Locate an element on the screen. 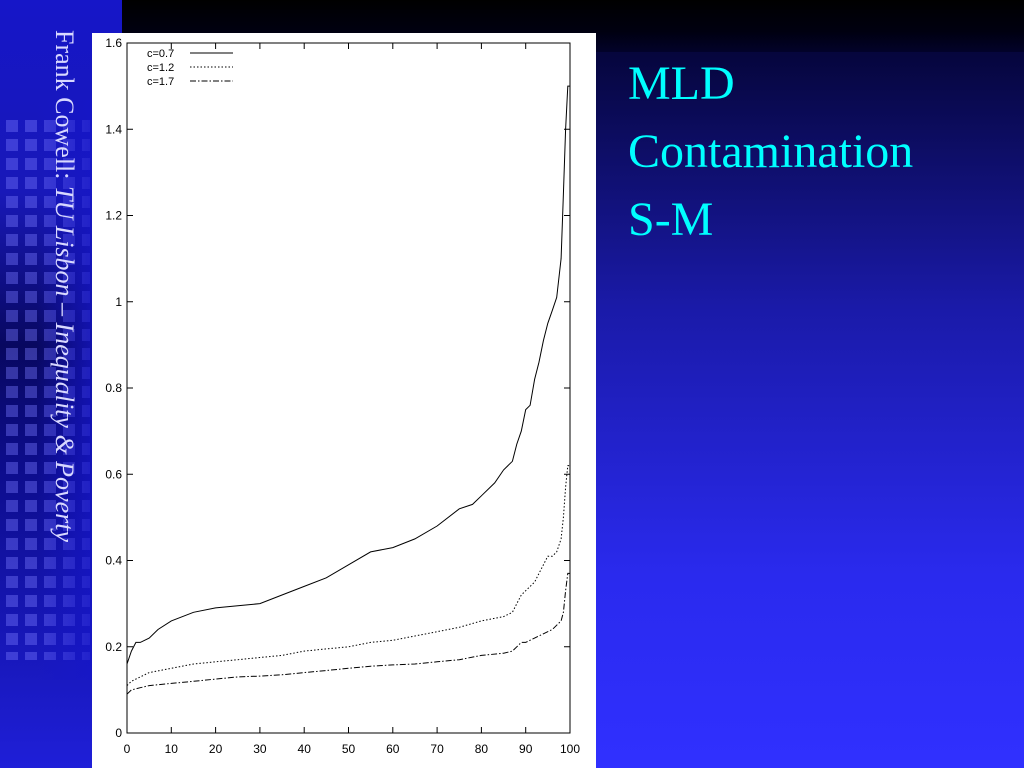  x-tick-label: 10 is located at coordinates (172, 749).